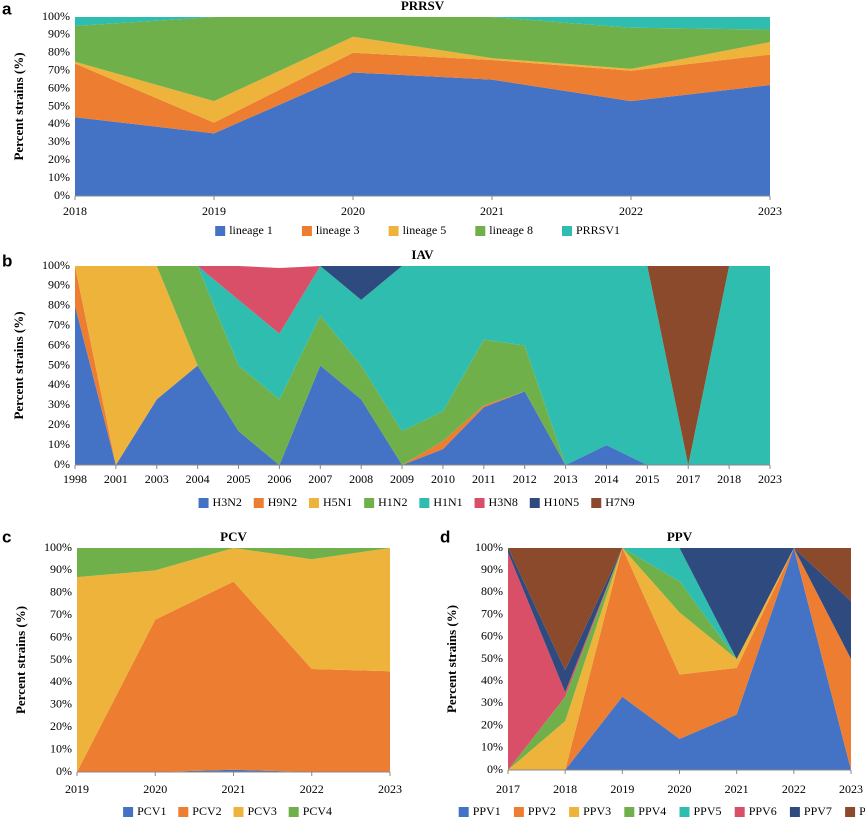 The image size is (865, 819). What do you see at coordinates (423, 6) in the screenshot?
I see `chart-title: PRRSV` at bounding box center [423, 6].